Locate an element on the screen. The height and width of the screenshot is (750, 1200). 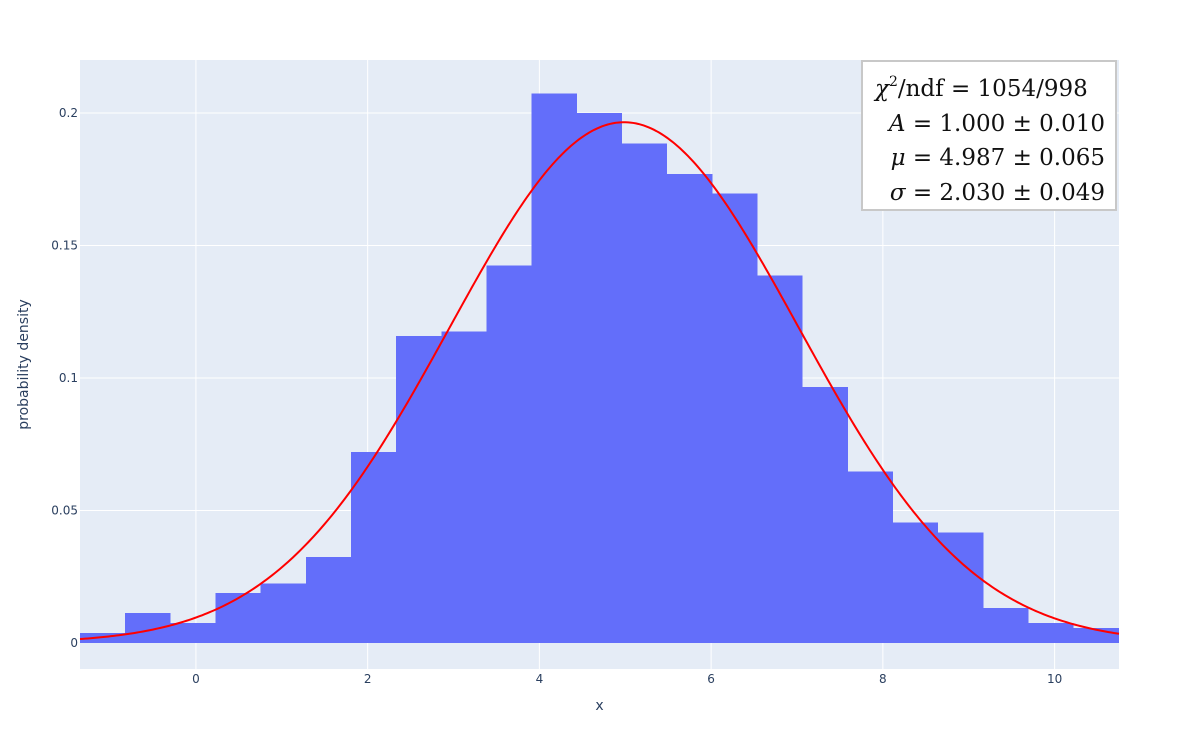
x-axis-ticks: 0 2 4 6 8 10 is located at coordinates (627, 679).